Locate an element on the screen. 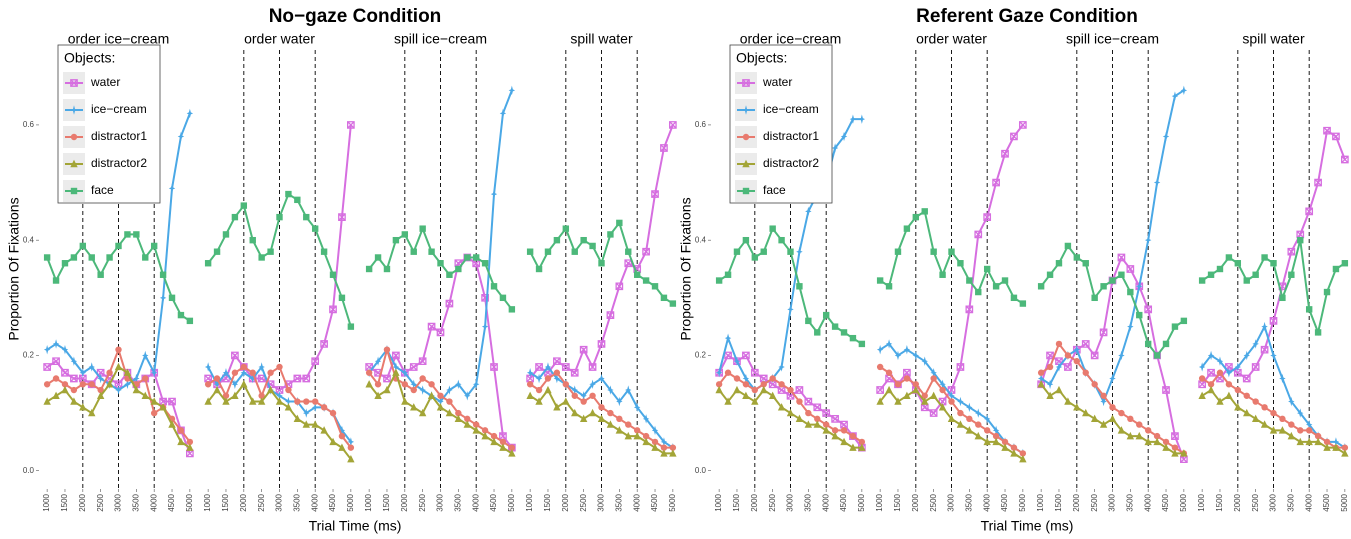 This screenshot has height=539, width=1351. x-tick-label: 2500 is located at coordinates (772, 502).